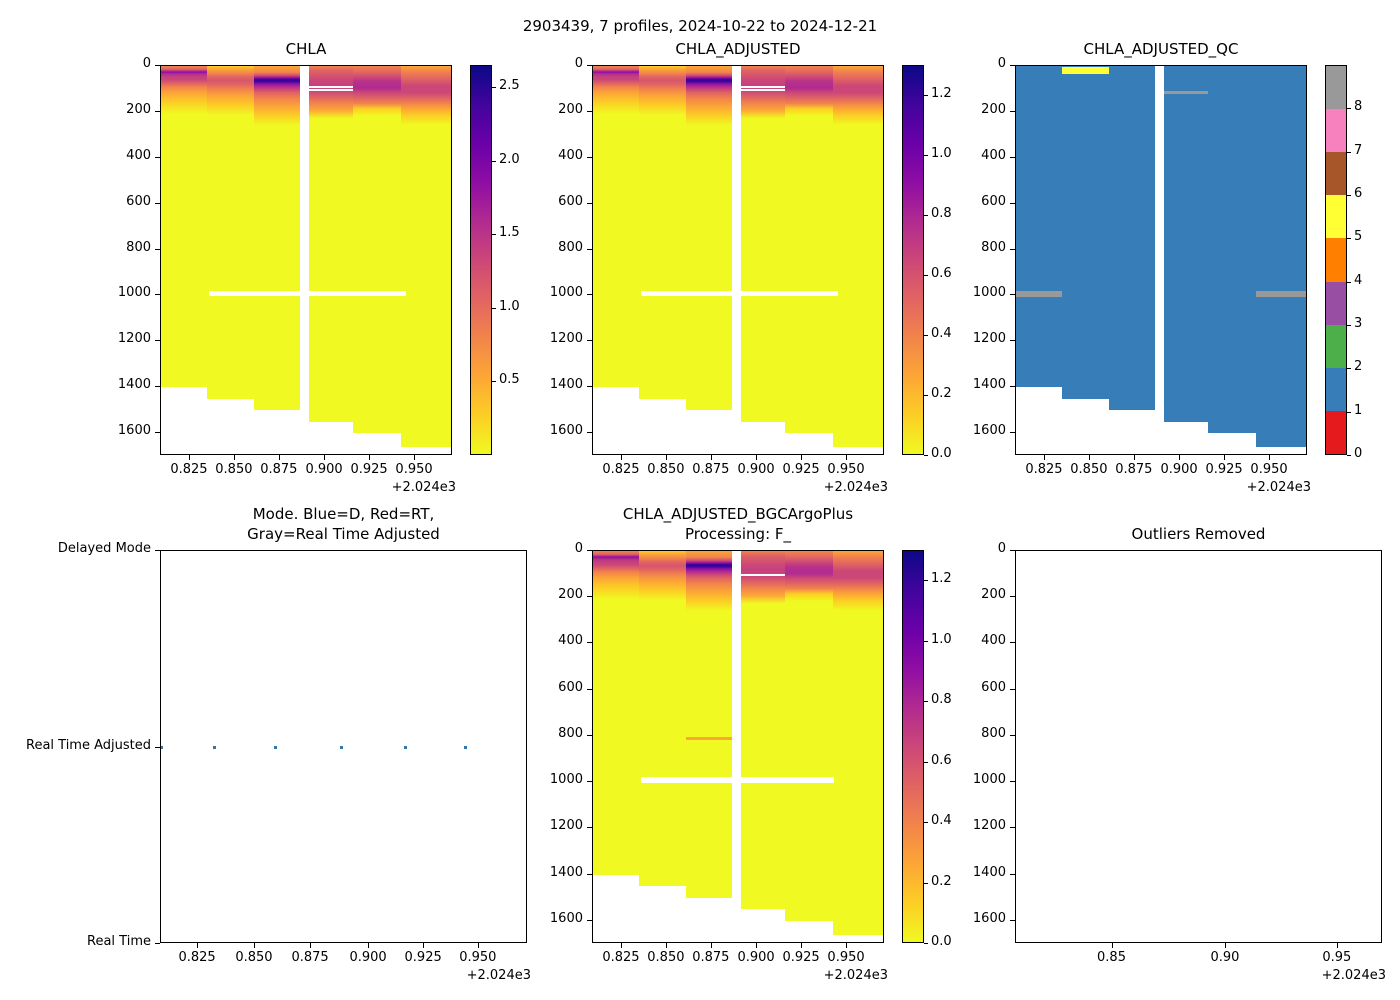 The width and height of the screenshot is (1400, 1000). What do you see at coordinates (941, 639) in the screenshot?
I see `colorbar-tick-label: 1.0` at bounding box center [941, 639].